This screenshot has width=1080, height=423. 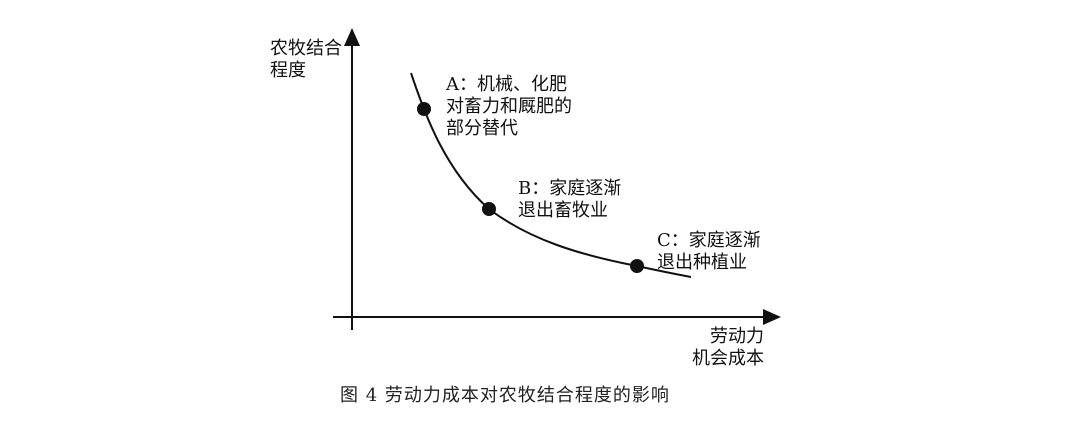 What do you see at coordinates (482, 128) in the screenshot?
I see `point-a-label-line-3: 部分替代` at bounding box center [482, 128].